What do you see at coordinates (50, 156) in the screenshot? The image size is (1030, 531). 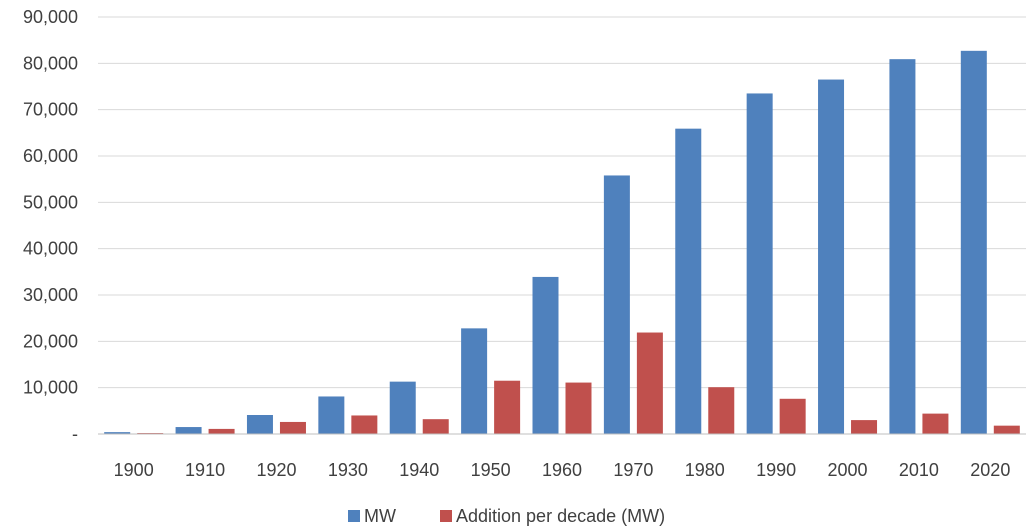 I see `y-tick-label: 60,000` at bounding box center [50, 156].